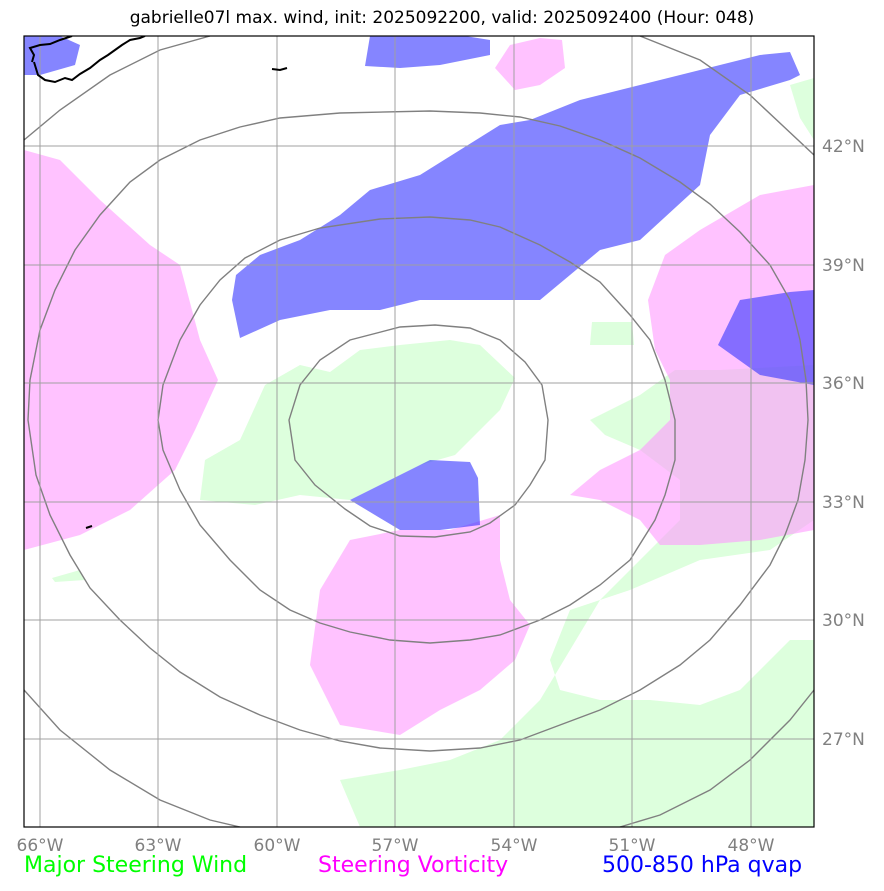 This screenshot has width=884, height=891. What do you see at coordinates (843, 147) in the screenshot?
I see `lat-tick-label: 42°N` at bounding box center [843, 147].